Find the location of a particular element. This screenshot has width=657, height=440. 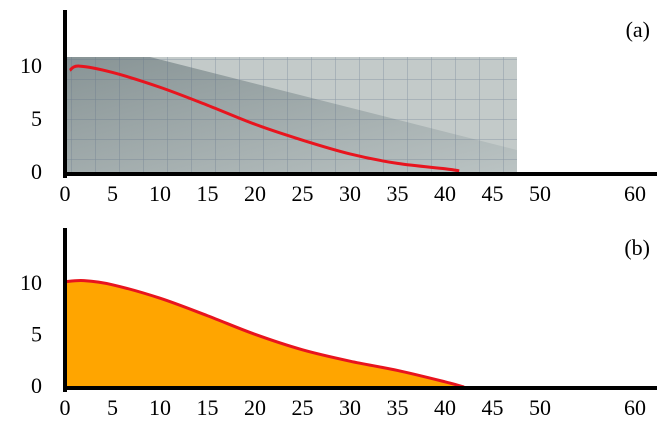

panel-label: (a) is located at coordinates (638, 29).